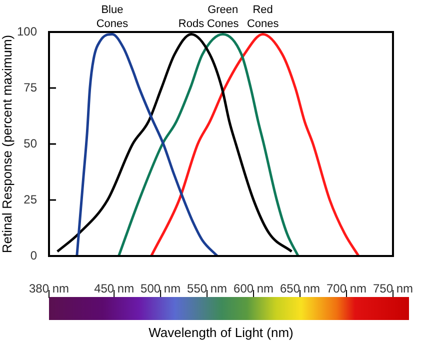 This screenshot has height=343, width=431. What do you see at coordinates (300, 289) in the screenshot?
I see `x-tick-label: 650 nm` at bounding box center [300, 289].